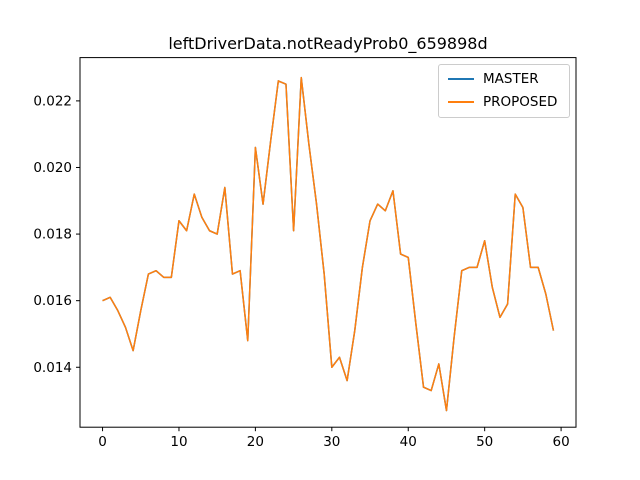  I want to click on x-tick-label: 40, so click(408, 442).